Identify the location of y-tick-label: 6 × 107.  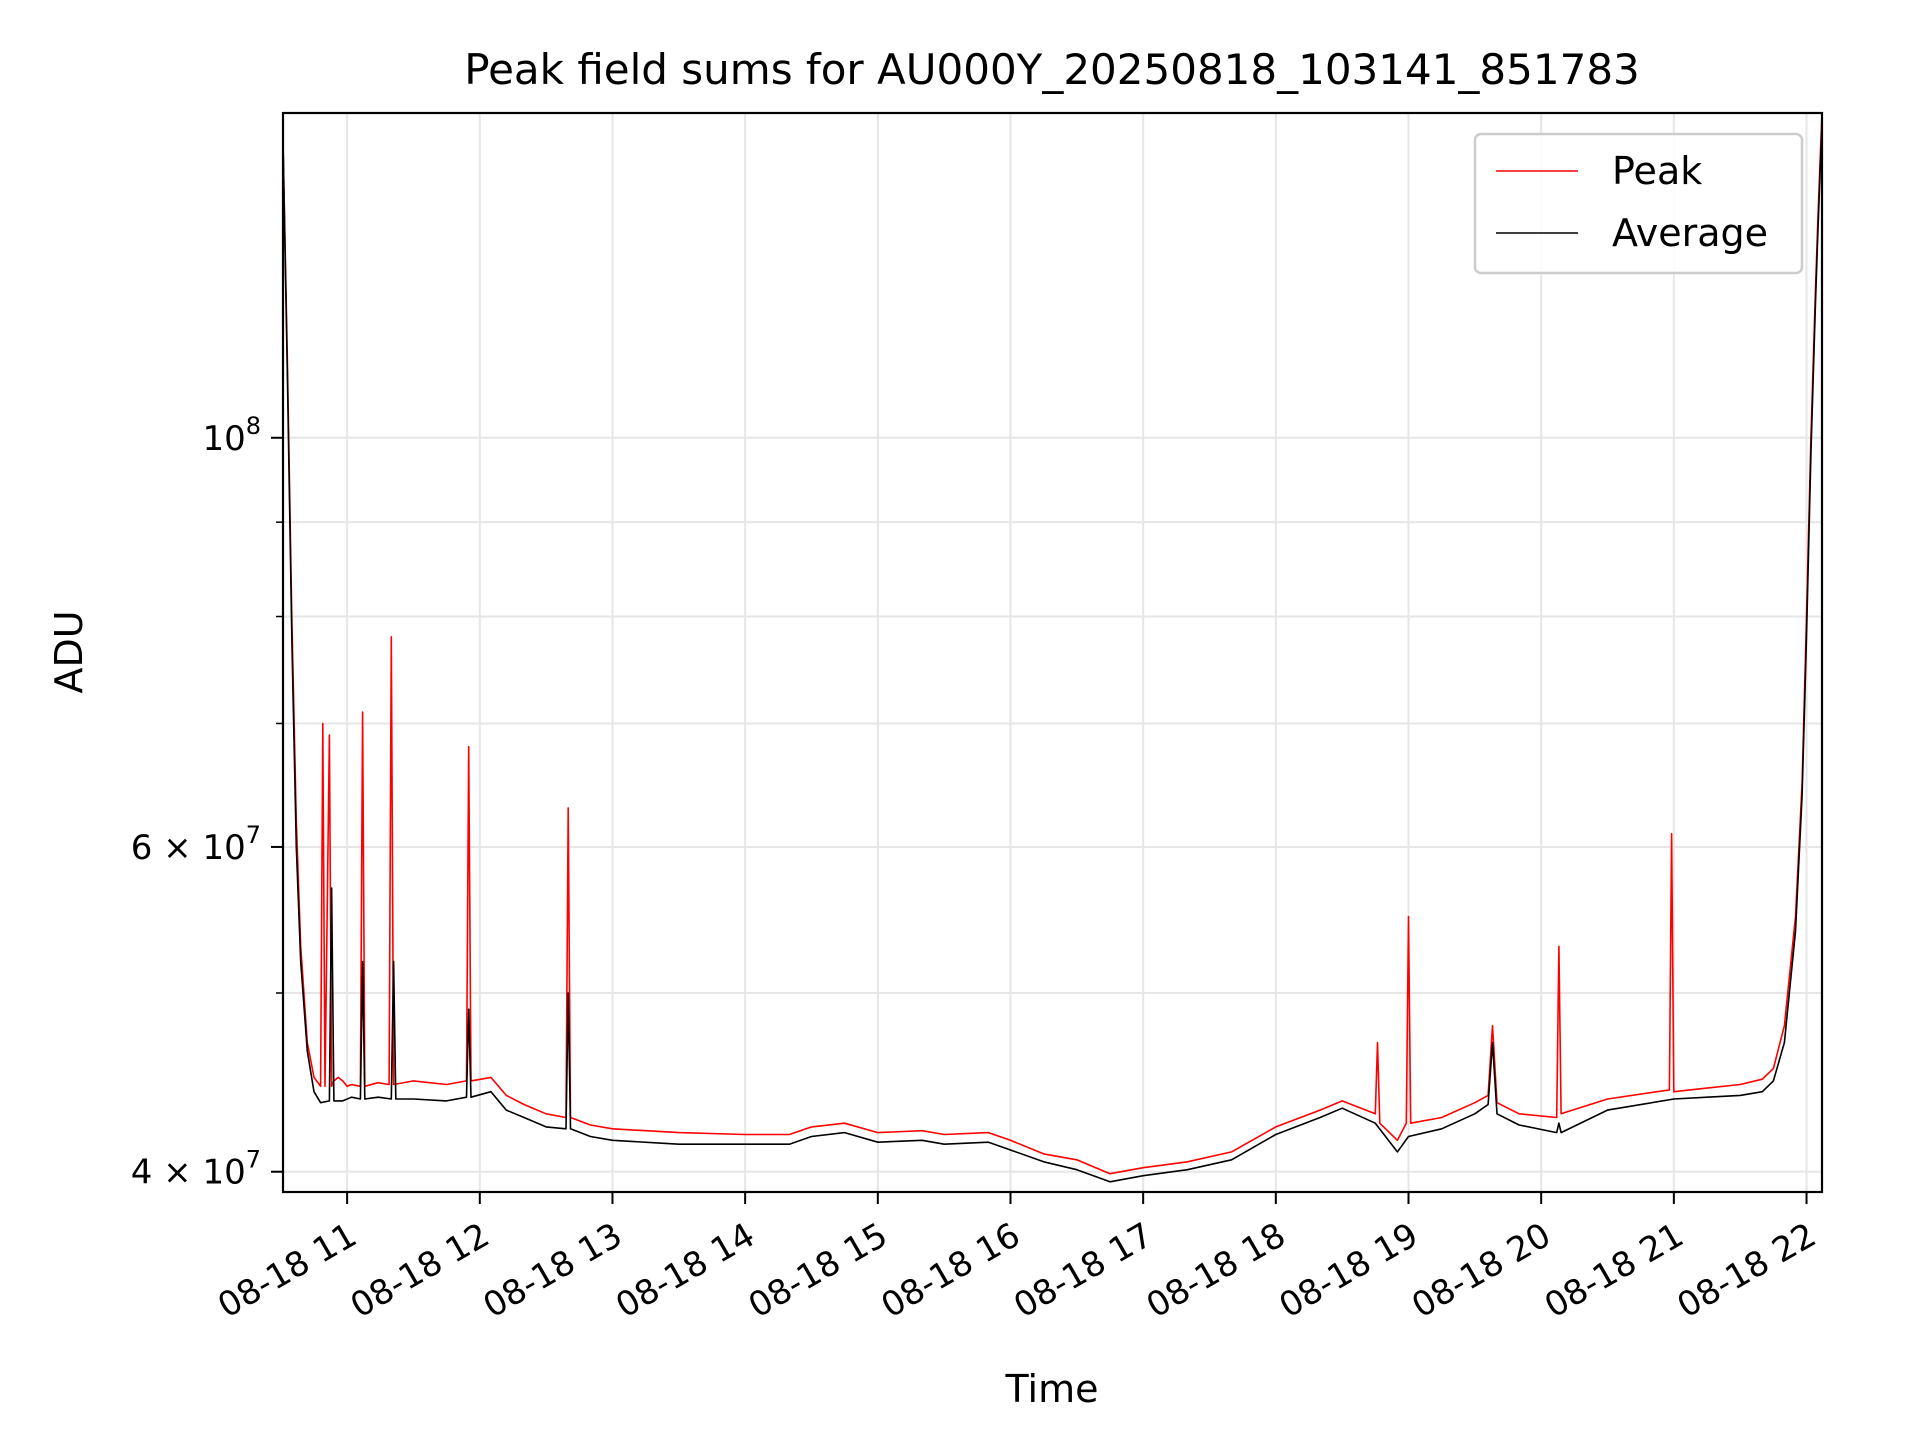
(196, 844).